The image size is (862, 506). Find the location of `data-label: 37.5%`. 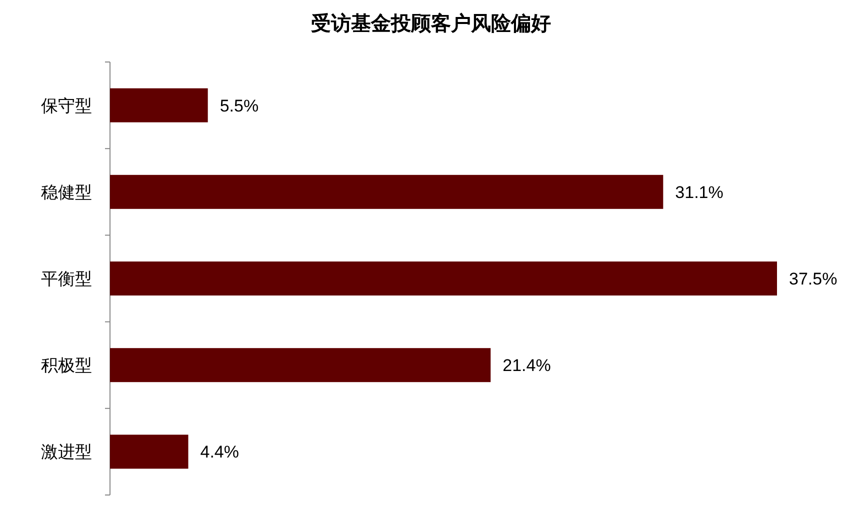

data-label: 37.5% is located at coordinates (813, 279).